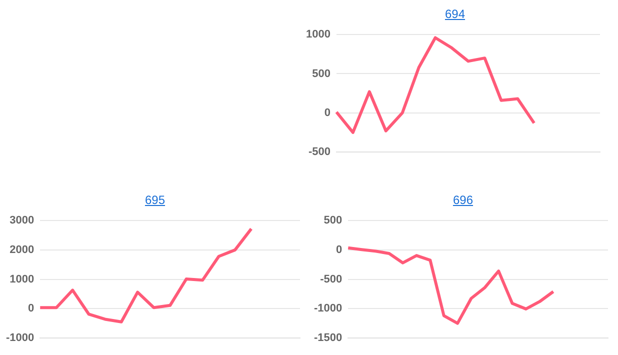  I want to click on chart-title: 695, so click(155, 200).